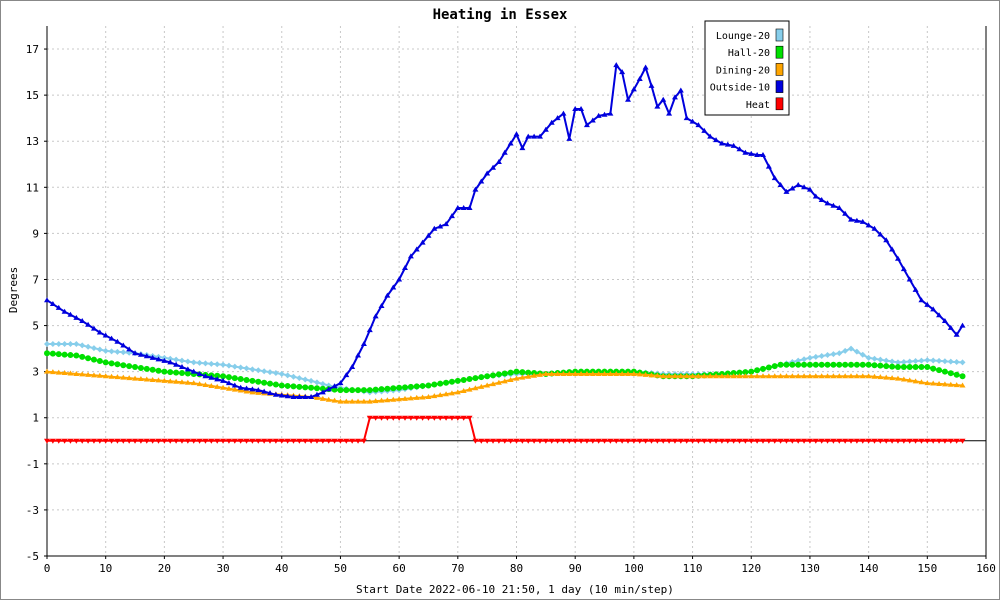  I want to click on x-tick-label: 160, so click(986, 568).